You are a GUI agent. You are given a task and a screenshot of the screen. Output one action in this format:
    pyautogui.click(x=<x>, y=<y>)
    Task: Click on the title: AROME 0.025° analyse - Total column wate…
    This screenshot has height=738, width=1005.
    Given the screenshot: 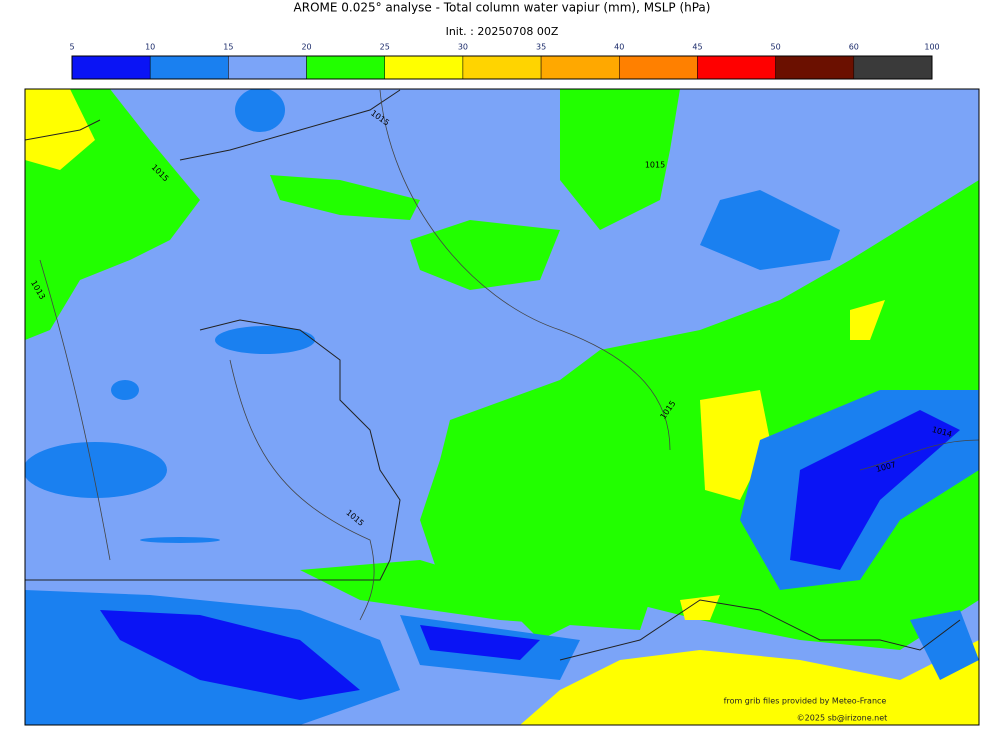 What is the action you would take?
    pyautogui.click(x=502, y=8)
    